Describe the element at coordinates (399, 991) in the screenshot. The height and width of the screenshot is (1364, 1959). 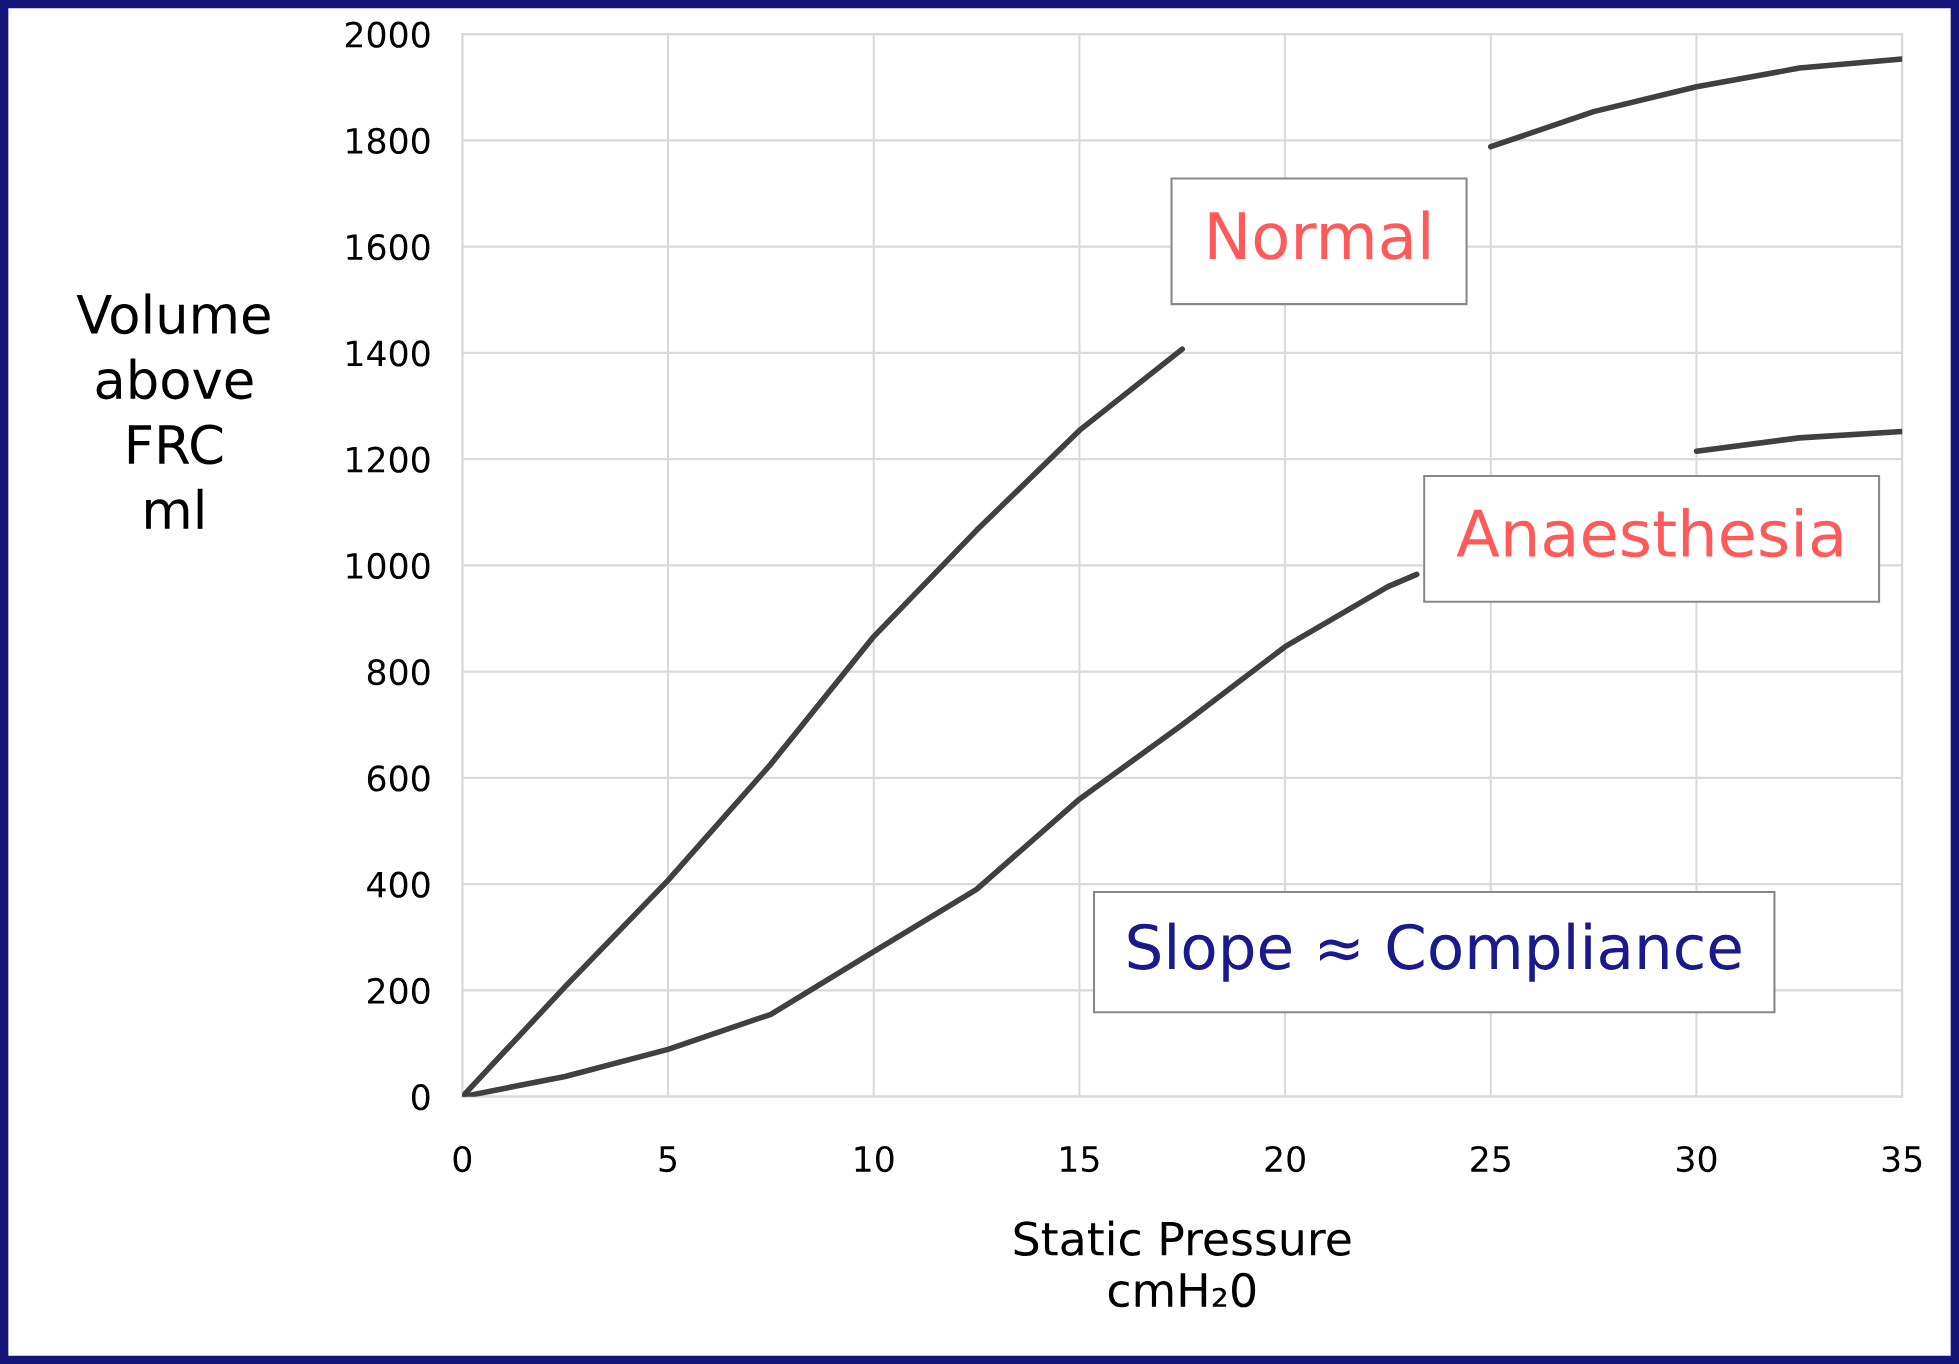
I see `y-tick-label: 200` at that location.